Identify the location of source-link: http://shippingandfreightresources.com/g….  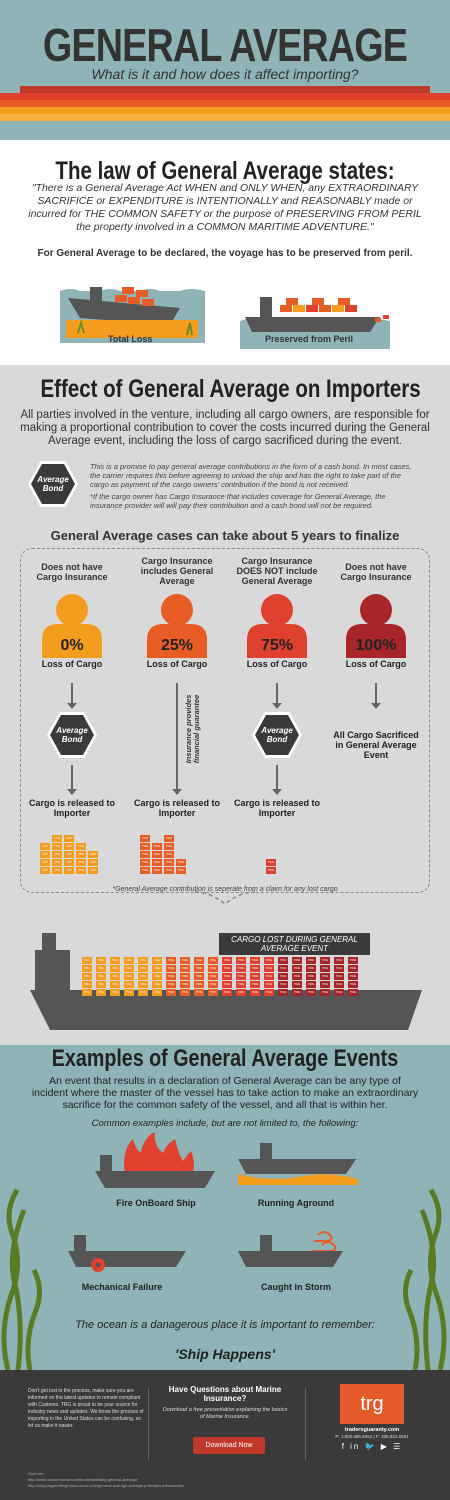
(106, 1485).